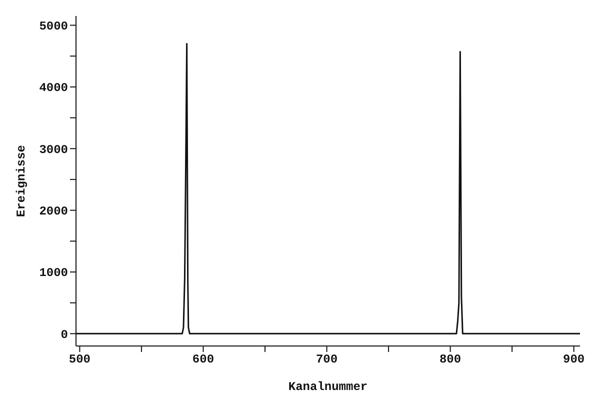 The image size is (596, 409). Describe the element at coordinates (53, 88) in the screenshot. I see `y-tick-label: 4000` at that location.